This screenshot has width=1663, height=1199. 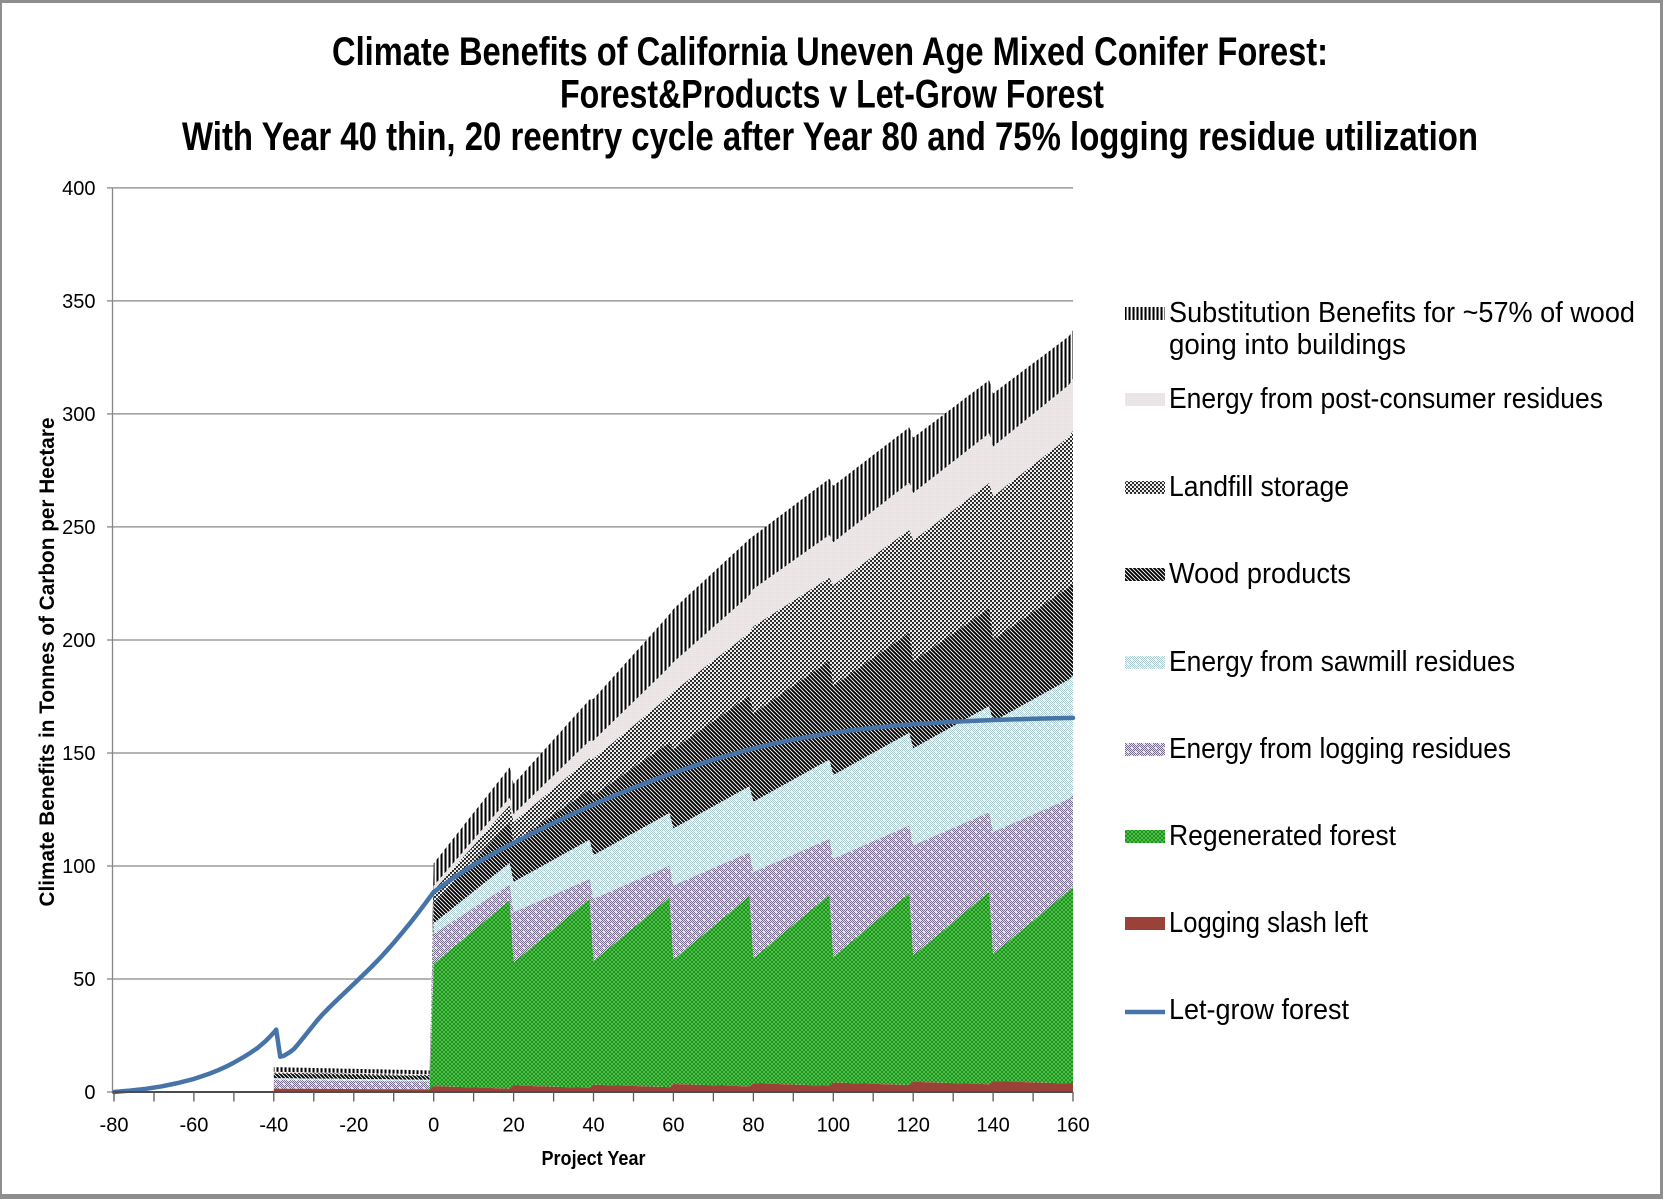 I want to click on svg-text: Wood products, so click(x=1260, y=574).